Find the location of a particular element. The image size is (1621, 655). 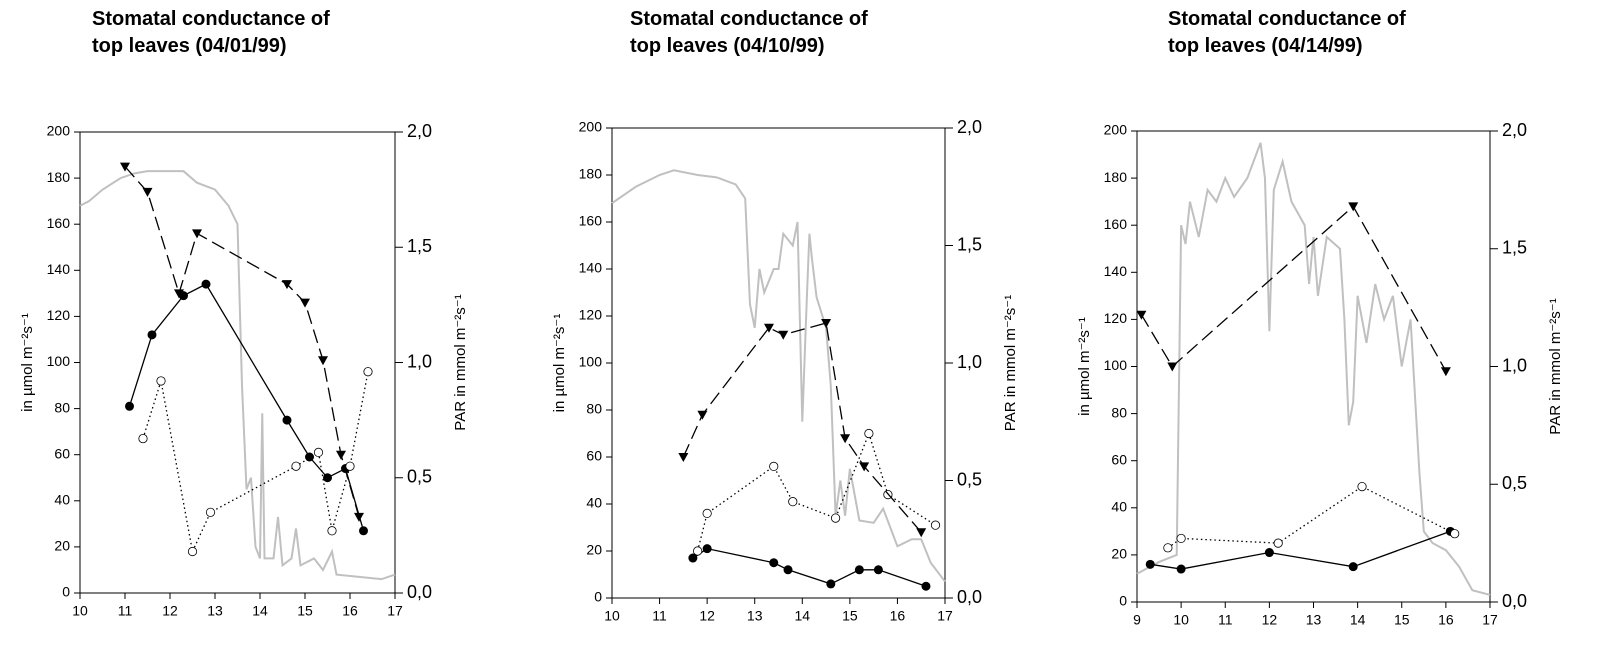

y2-axis-label: PAR in mmol m⁻²s⁻¹ is located at coordinates (1555, 366).